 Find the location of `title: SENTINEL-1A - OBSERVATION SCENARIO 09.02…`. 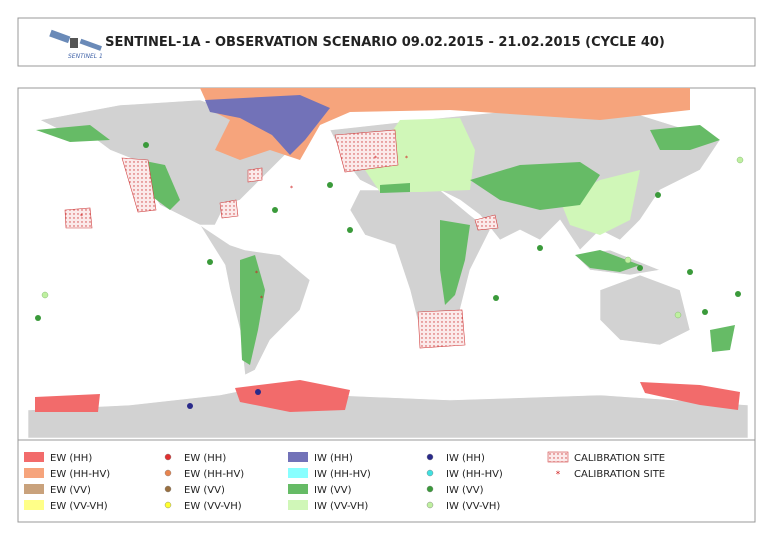

title: SENTINEL-1A - OBSERVATION SCENARIO 09.02… is located at coordinates (385, 42).